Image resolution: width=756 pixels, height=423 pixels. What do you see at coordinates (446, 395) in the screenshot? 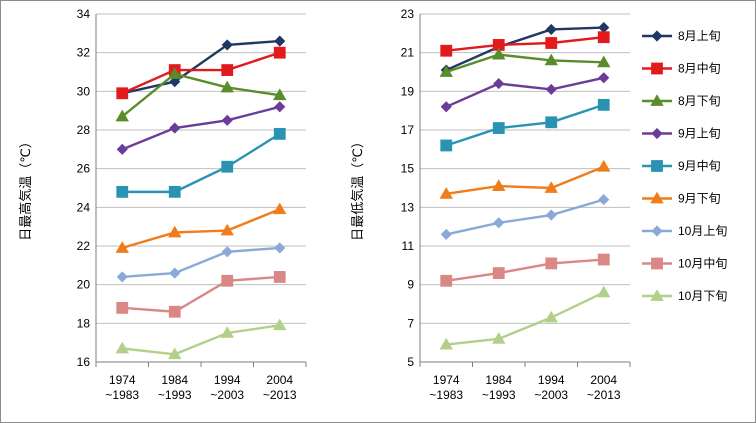
I see `x-tick-label-line-2-0-1: ~1983` at bounding box center [446, 395].